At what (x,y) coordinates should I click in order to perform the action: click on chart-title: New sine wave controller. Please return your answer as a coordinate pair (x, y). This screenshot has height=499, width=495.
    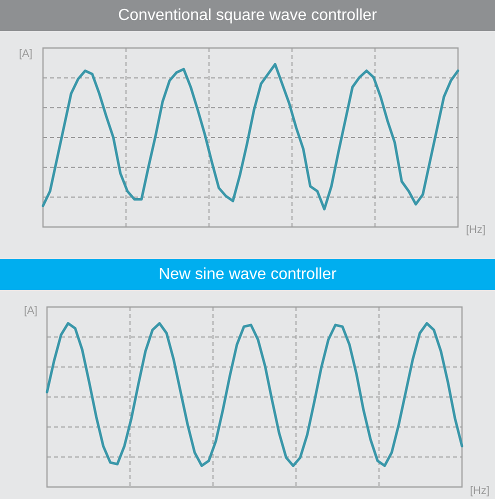
    Looking at the image, I should click on (247, 274).